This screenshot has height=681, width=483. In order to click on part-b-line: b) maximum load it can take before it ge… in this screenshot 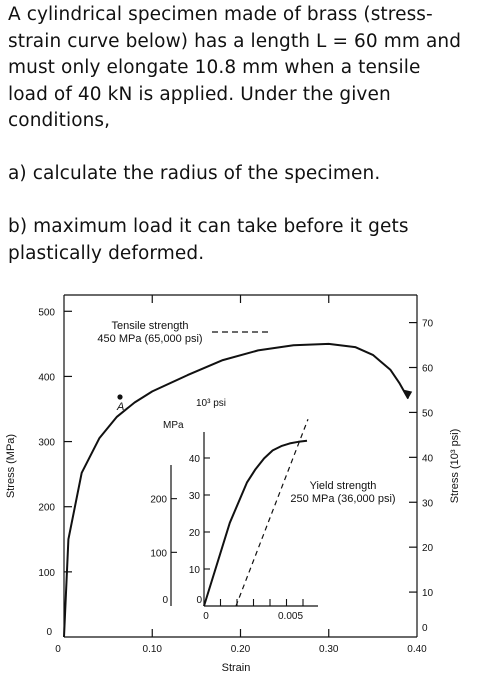, I will do `click(208, 226)`.